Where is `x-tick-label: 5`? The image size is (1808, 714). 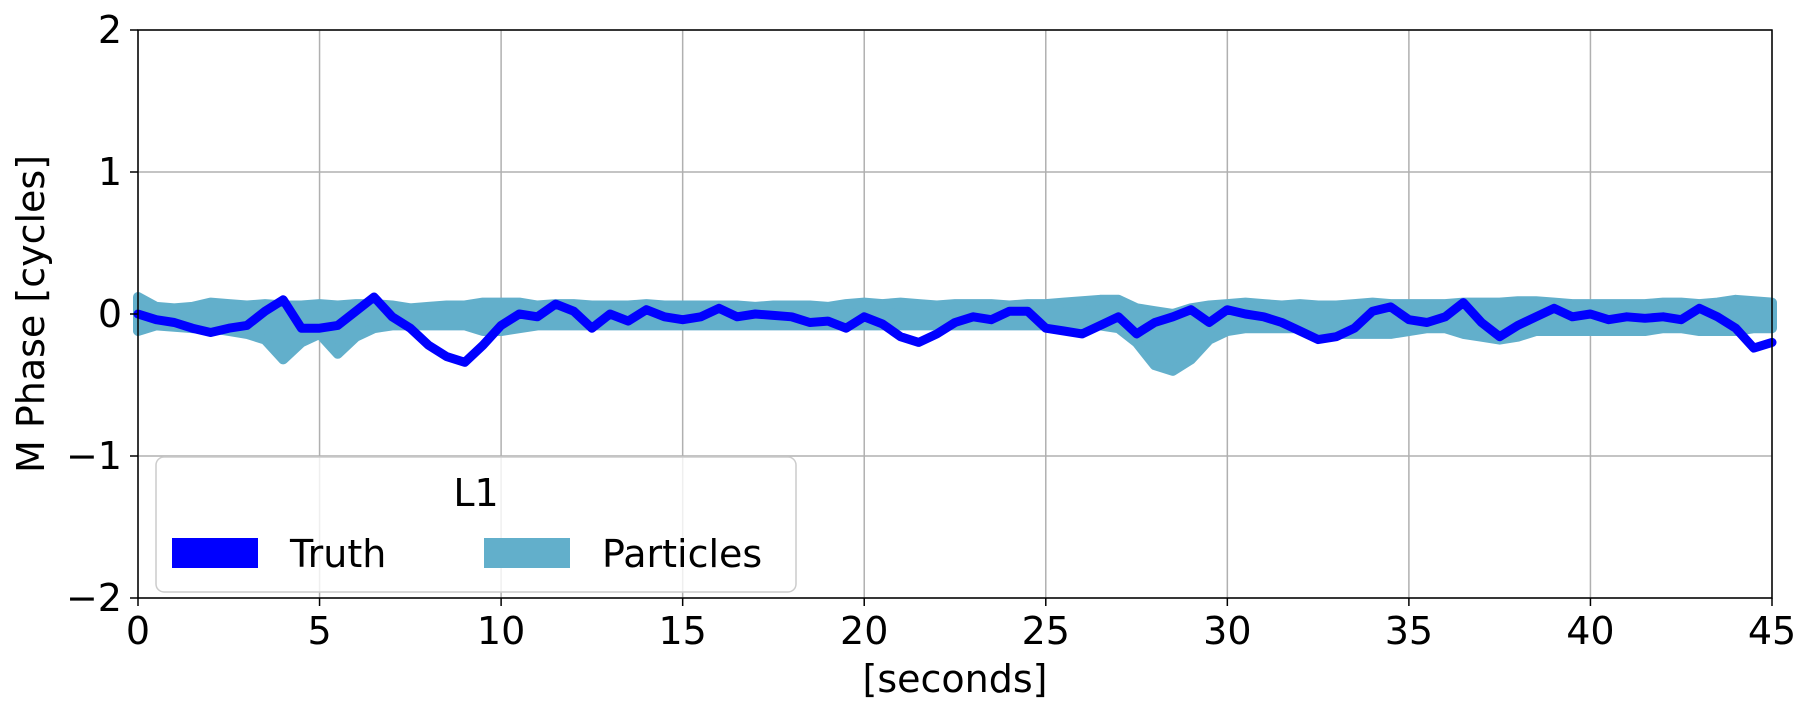 x-tick-label: 5 is located at coordinates (319, 631).